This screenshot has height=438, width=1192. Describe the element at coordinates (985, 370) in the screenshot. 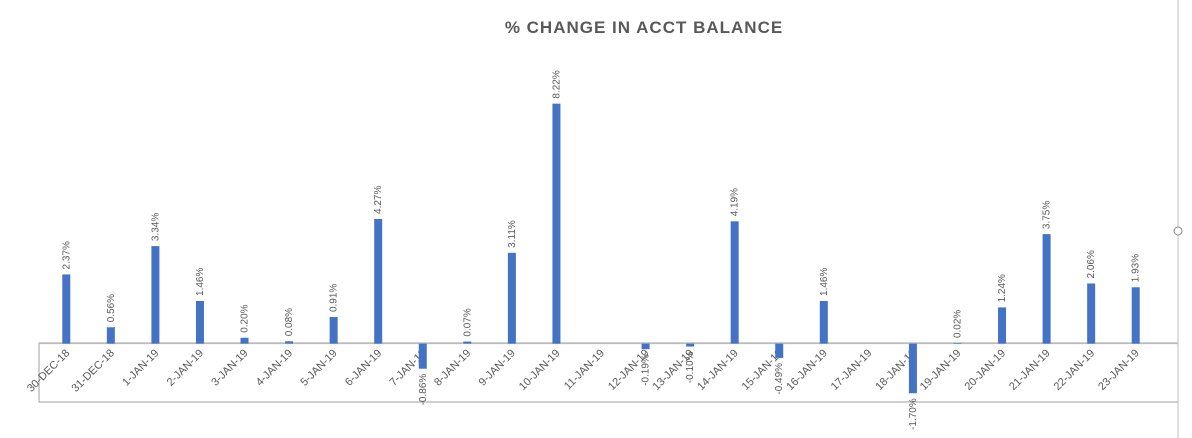

I see `x-tick-label: 20-JAN-19` at that location.